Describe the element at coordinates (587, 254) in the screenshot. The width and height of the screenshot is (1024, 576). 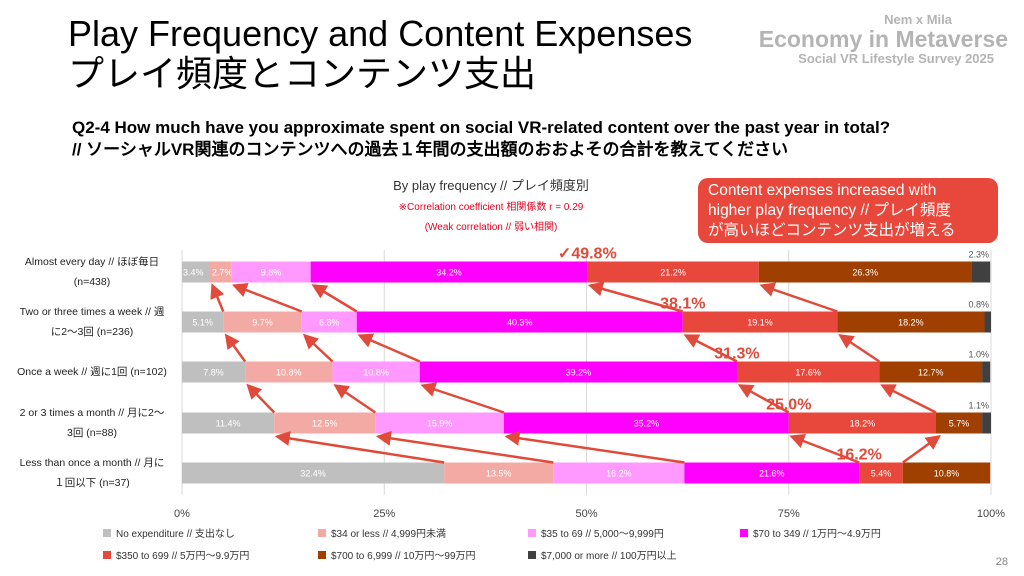
I see `highlight-total: ✓49.8%` at that location.